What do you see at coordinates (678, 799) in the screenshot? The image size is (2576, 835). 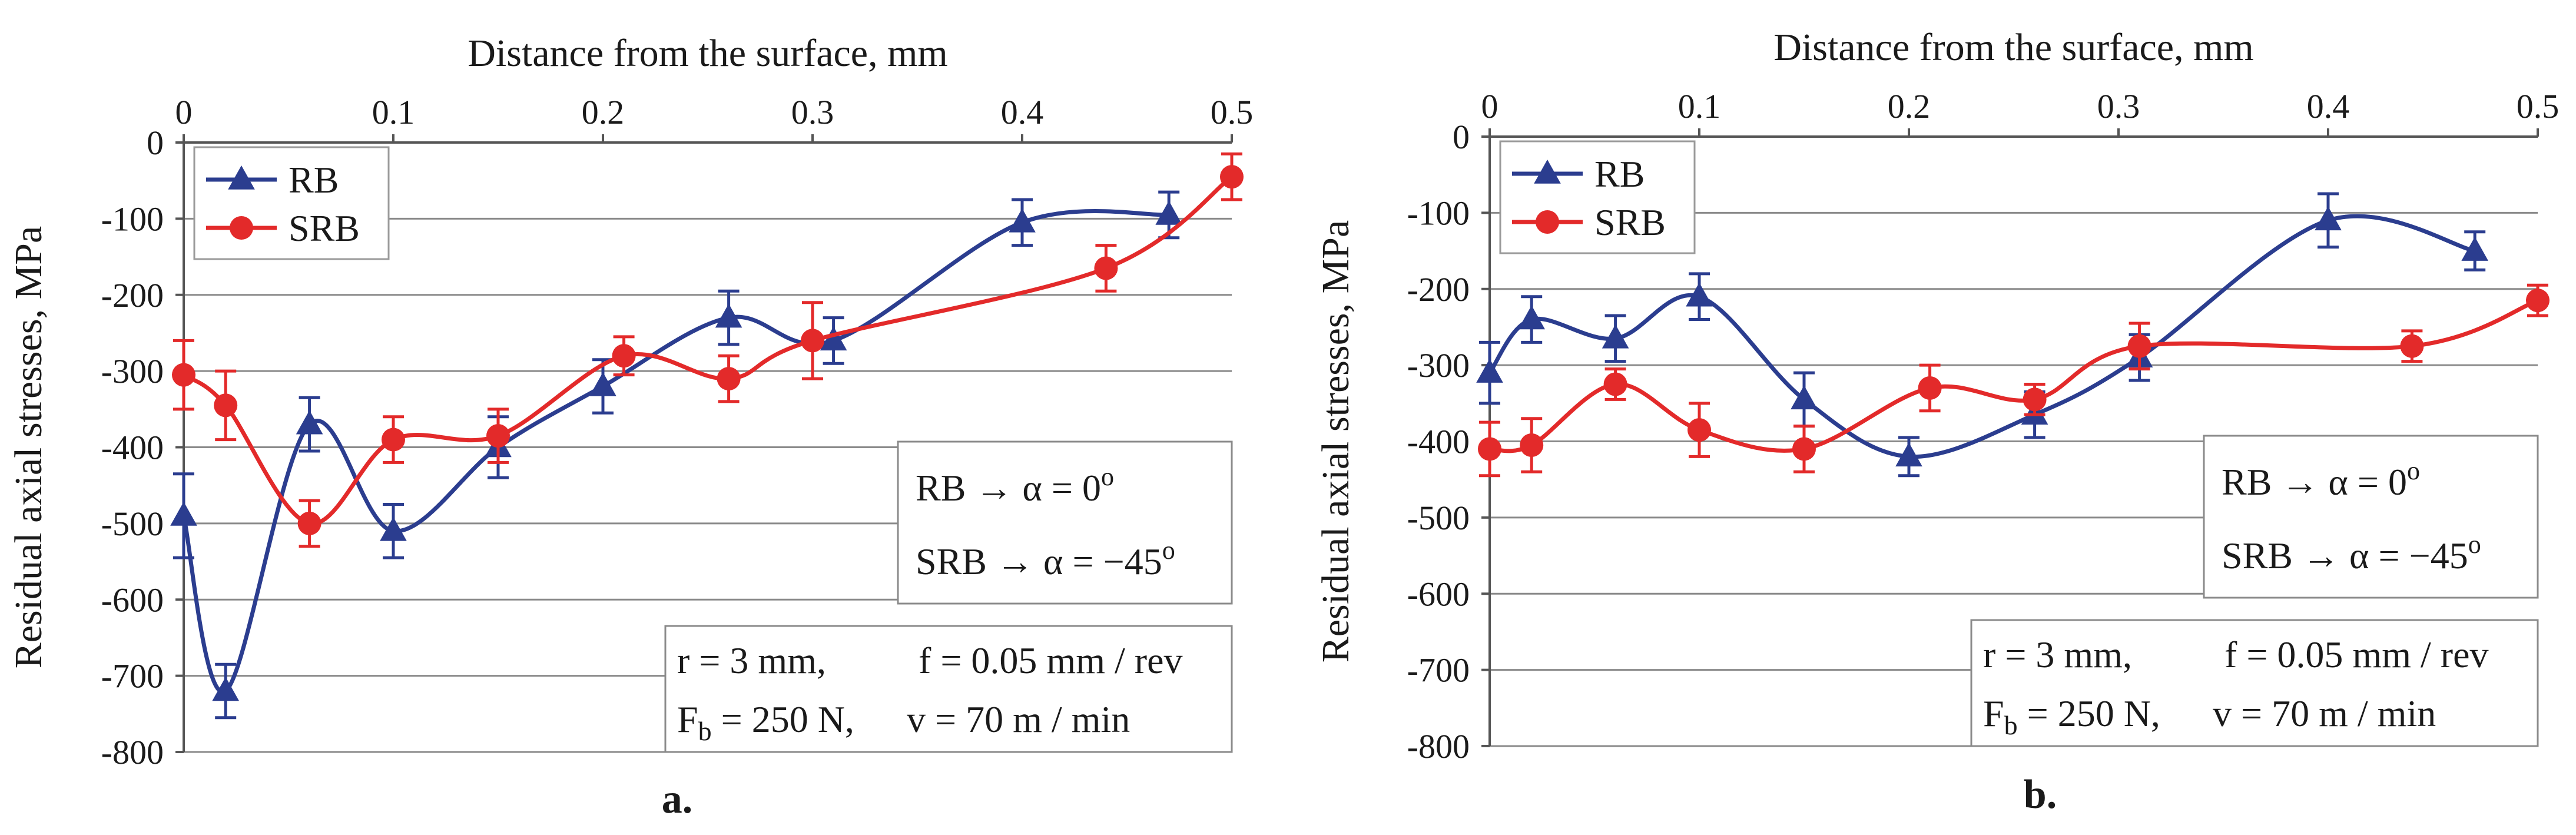 I see `panel-label: a.` at bounding box center [678, 799].